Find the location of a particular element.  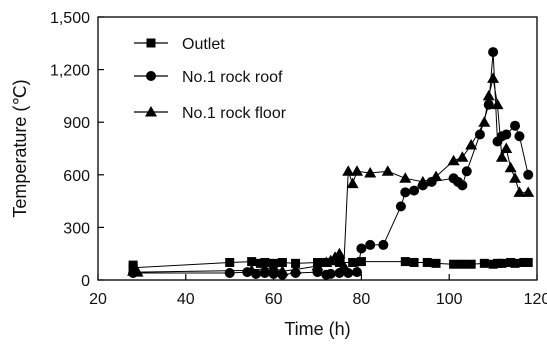

legend-label: No.1 rock floor is located at coordinates (234, 113).